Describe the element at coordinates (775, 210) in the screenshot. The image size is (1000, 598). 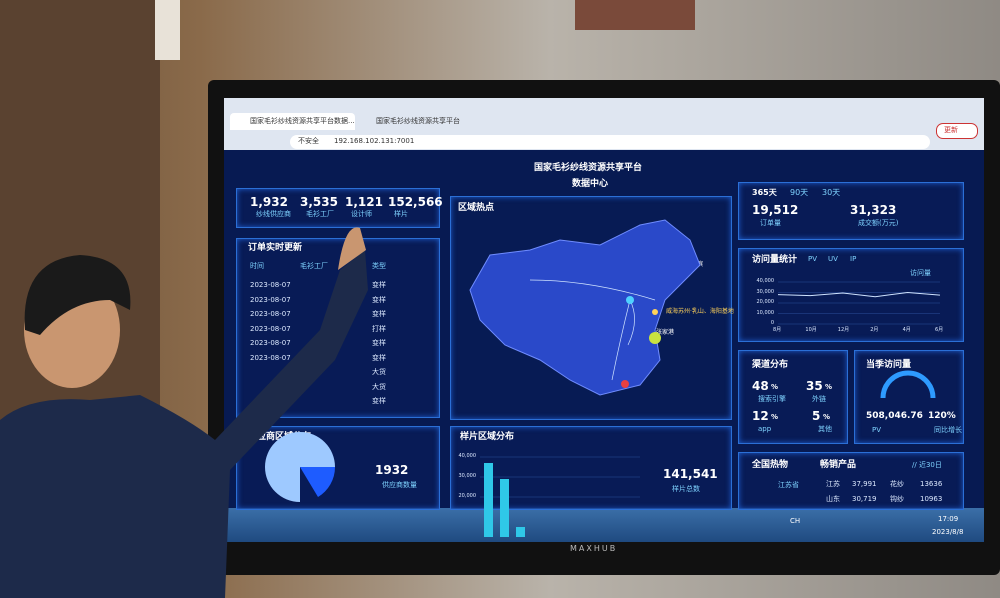
I see `total-value: 19,512` at that location.